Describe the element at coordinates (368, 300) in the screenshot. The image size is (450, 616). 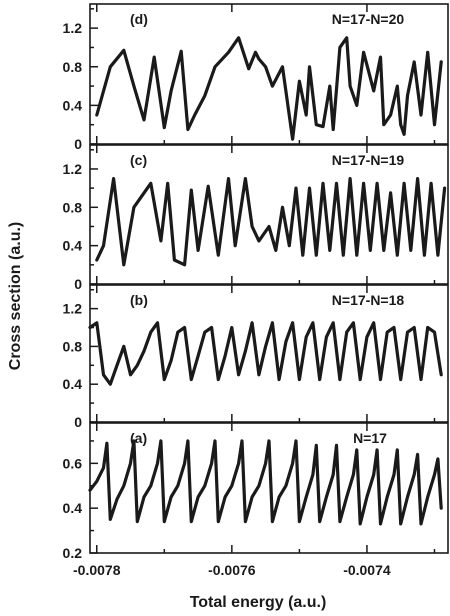
I see `panel-title: N=17-N=18` at that location.